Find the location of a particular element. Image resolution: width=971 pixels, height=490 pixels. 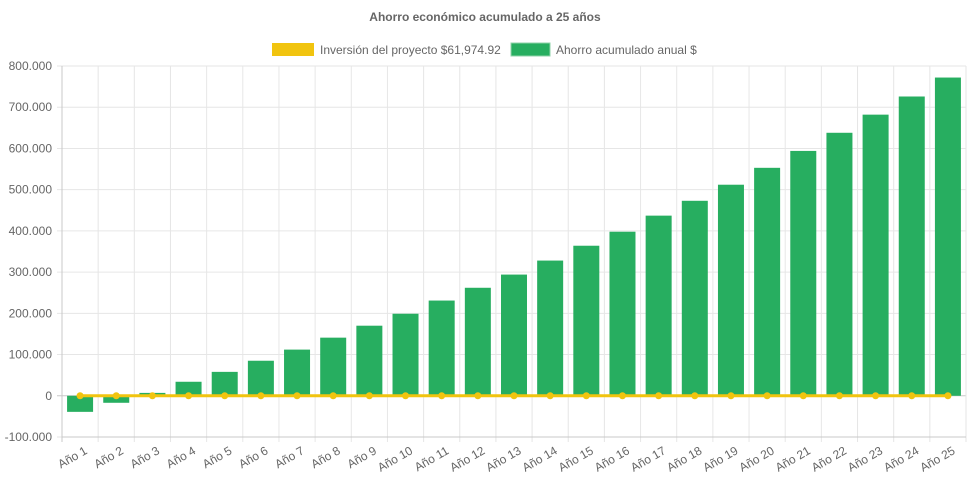

x-tick-label: Año 17 is located at coordinates (648, 458).